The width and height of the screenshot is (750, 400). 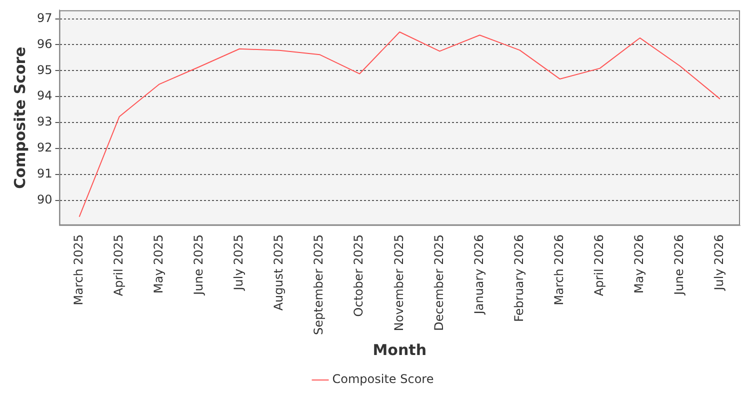 What do you see at coordinates (279, 272) in the screenshot?
I see `x-tick-label: August 2025` at bounding box center [279, 272].